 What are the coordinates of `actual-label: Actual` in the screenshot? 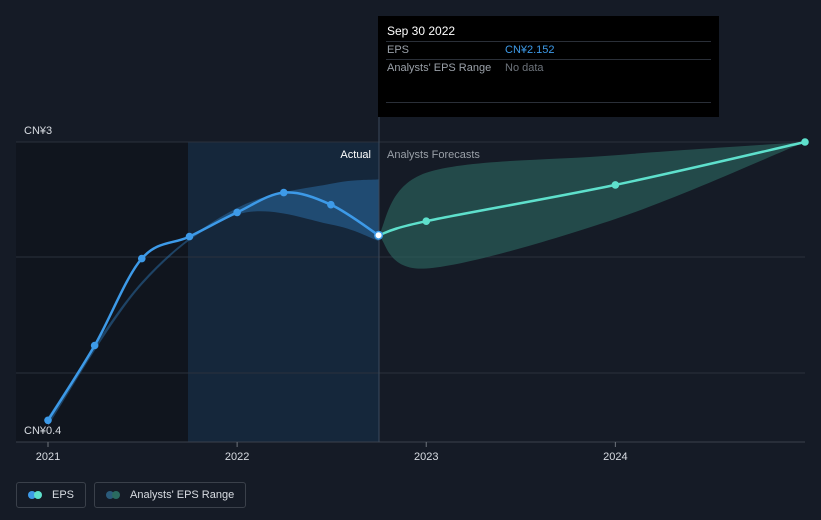 It's located at (355, 155).